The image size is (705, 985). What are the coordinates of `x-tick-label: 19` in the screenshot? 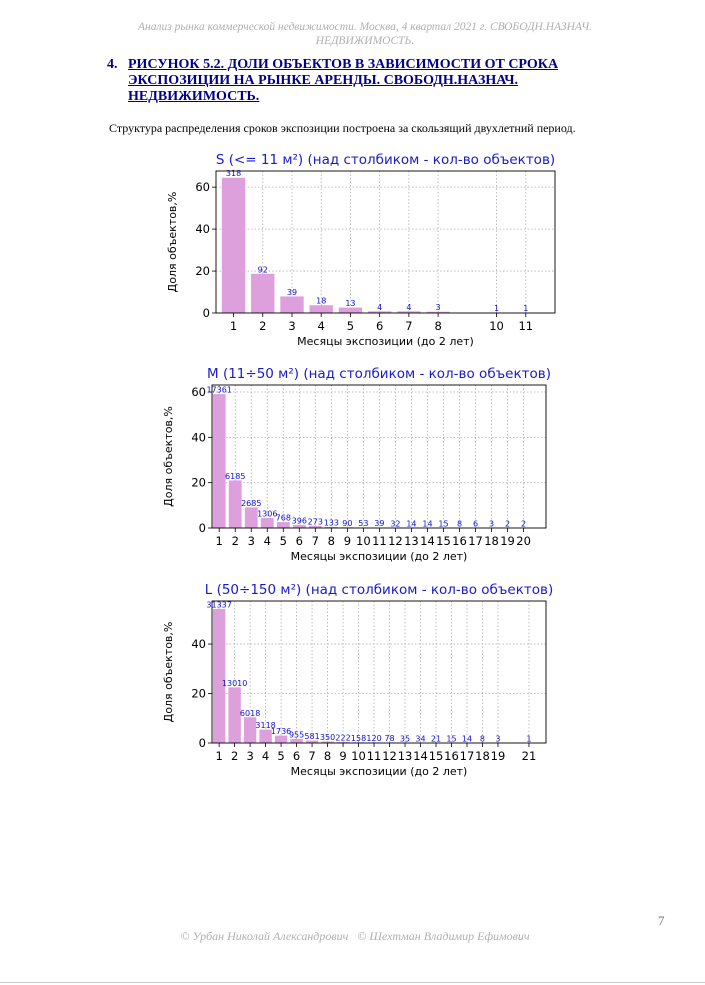 It's located at (507, 541).